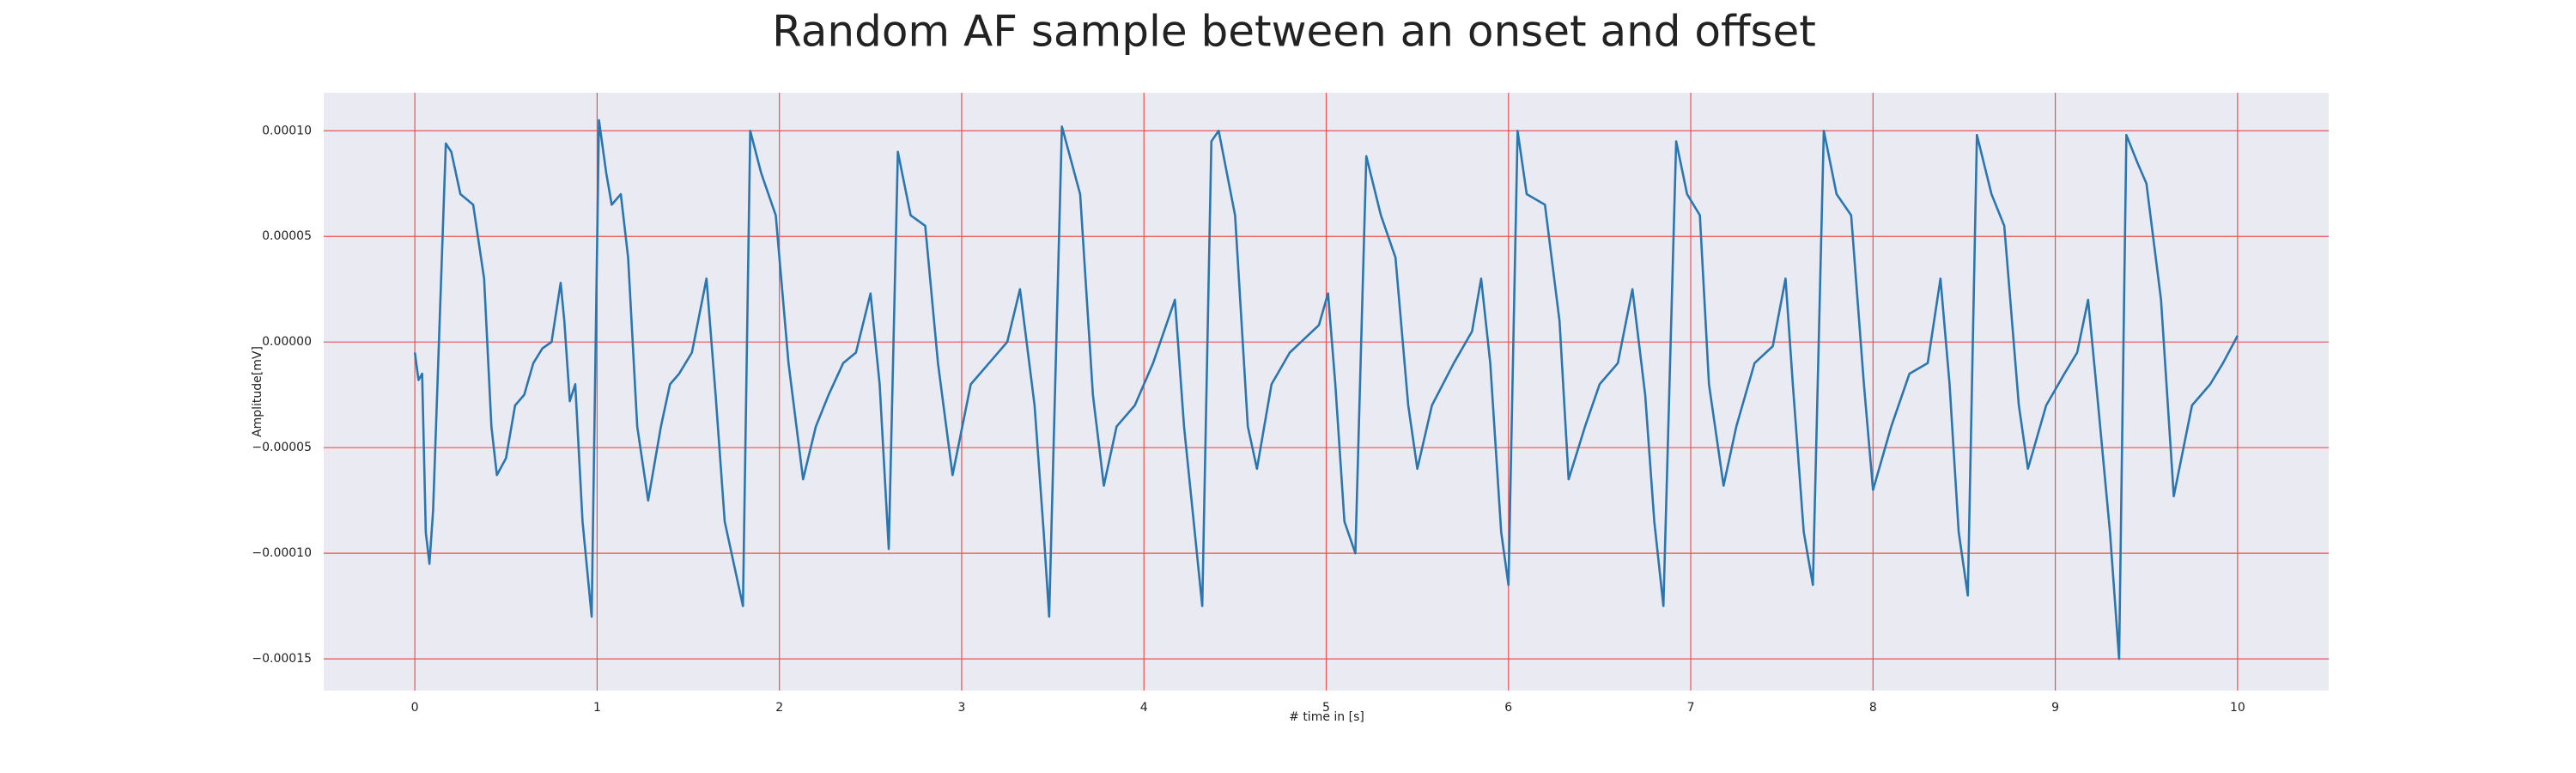  Describe the element at coordinates (1326, 708) in the screenshot. I see `x-tick-label: 5` at that location.